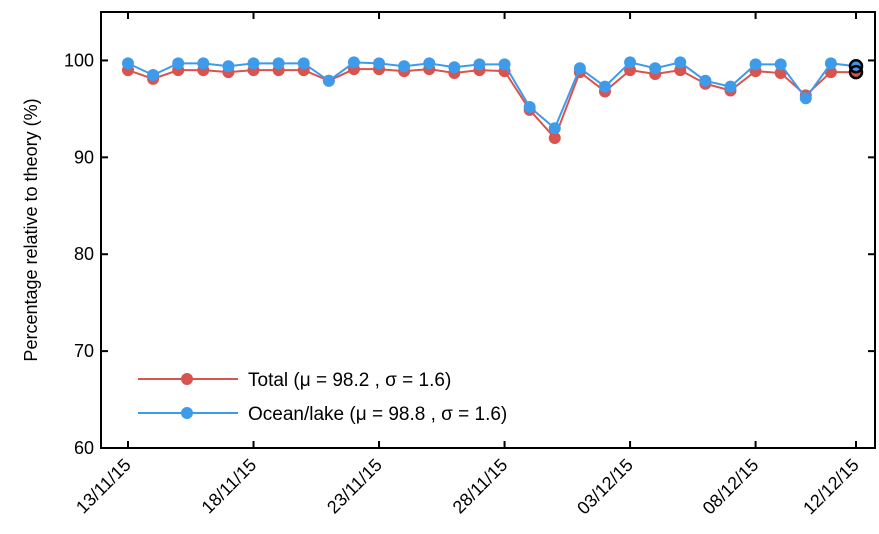 The image size is (879, 534). I want to click on legend-label-total: Total (μ = 98.2 , σ = 1.6), so click(349, 380).